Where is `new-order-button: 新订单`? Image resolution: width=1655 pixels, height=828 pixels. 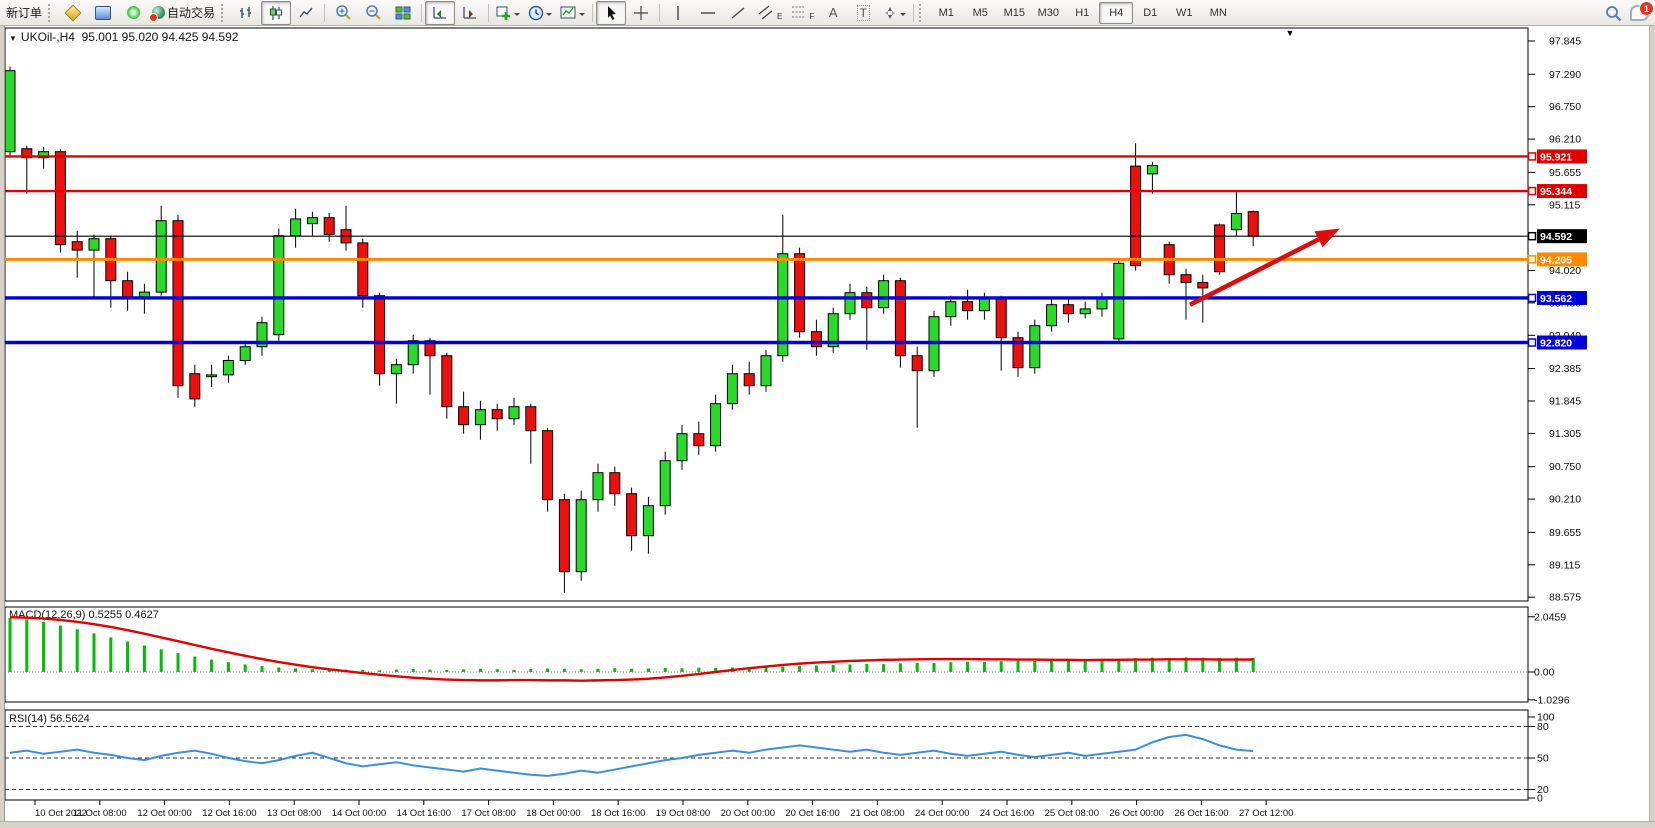
new-order-button: 新订单 is located at coordinates (24, 13).